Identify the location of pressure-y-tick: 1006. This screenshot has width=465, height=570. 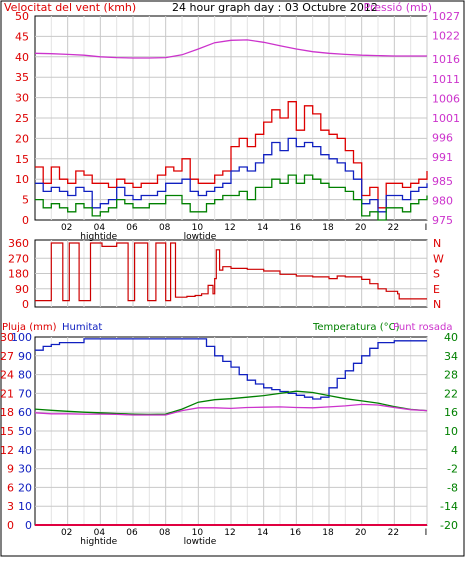
(446, 98).